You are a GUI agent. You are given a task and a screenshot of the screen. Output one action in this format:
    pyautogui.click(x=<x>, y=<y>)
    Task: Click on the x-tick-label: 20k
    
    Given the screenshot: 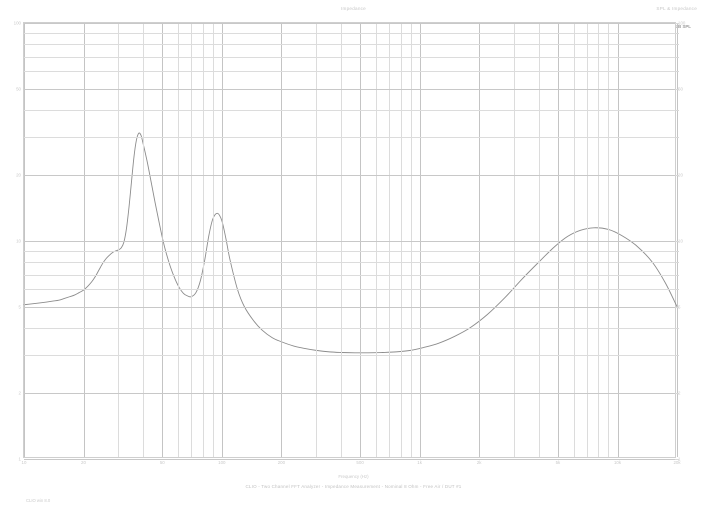 What is the action you would take?
    pyautogui.click(x=677, y=462)
    